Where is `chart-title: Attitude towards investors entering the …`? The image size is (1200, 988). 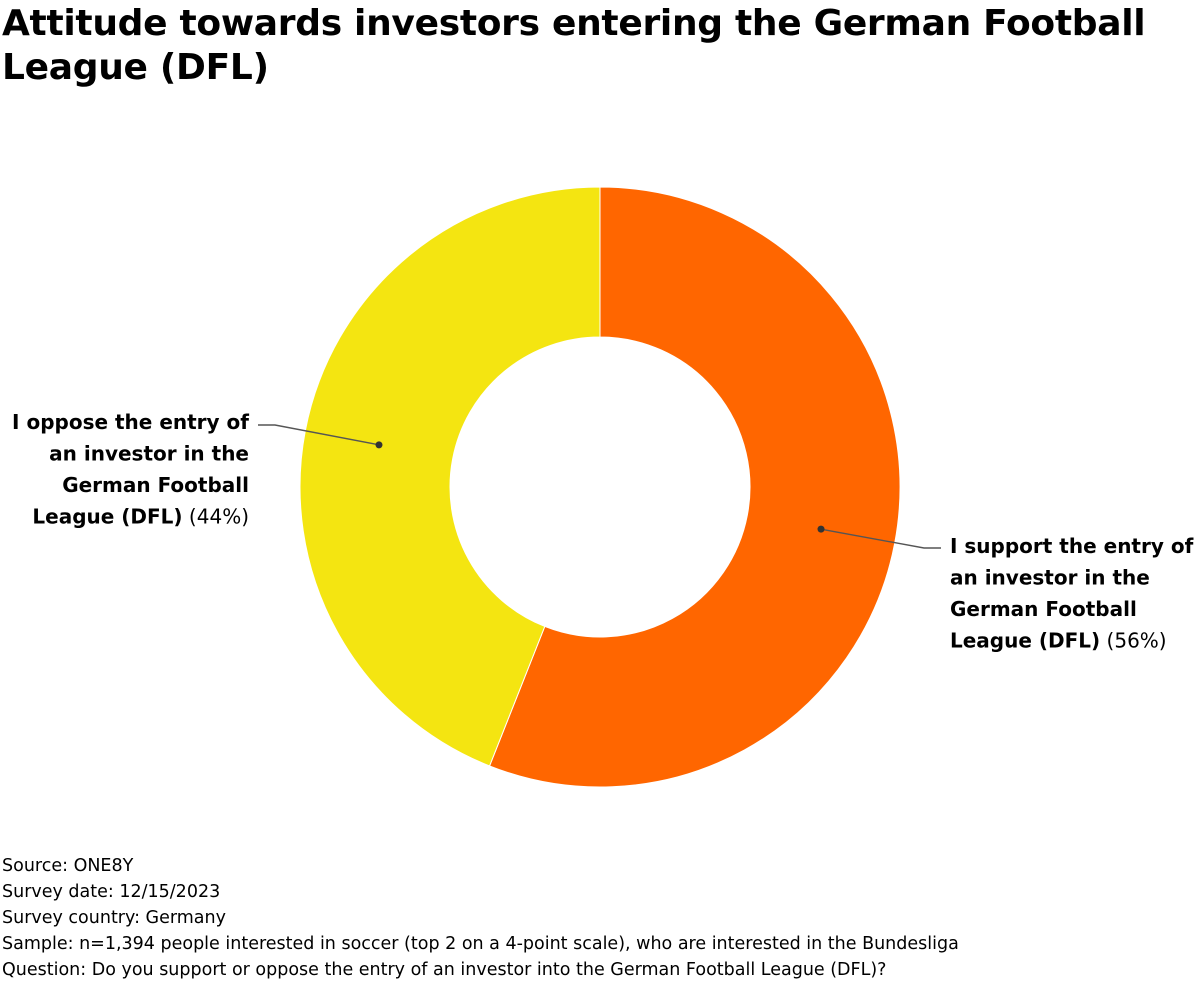
chart-title: Attitude towards investors entering the … is located at coordinates (574, 45).